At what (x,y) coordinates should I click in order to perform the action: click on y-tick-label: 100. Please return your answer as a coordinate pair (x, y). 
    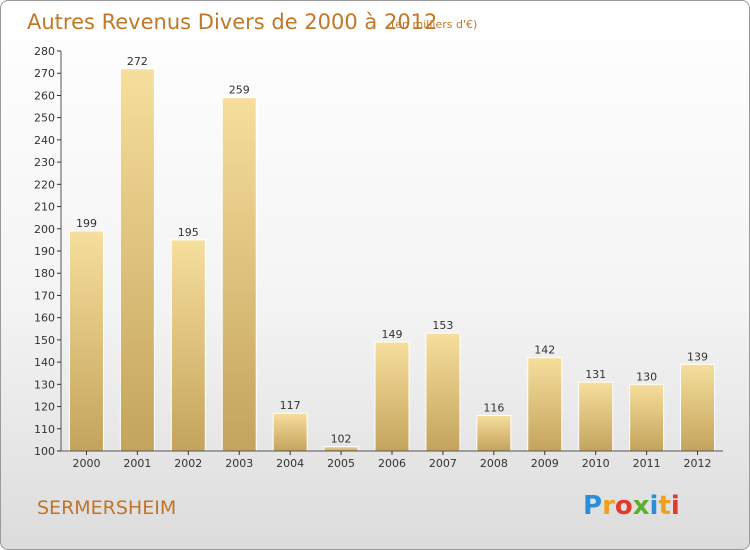
    Looking at the image, I should click on (44, 451).